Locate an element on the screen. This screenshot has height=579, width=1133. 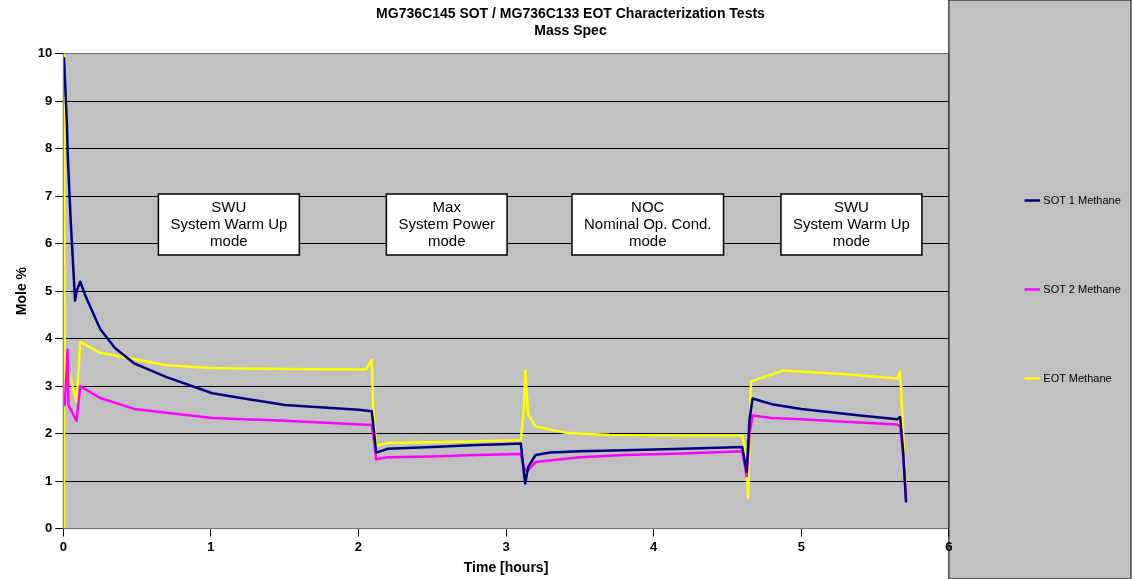
y-tick-label: 10 is located at coordinates (45, 53).